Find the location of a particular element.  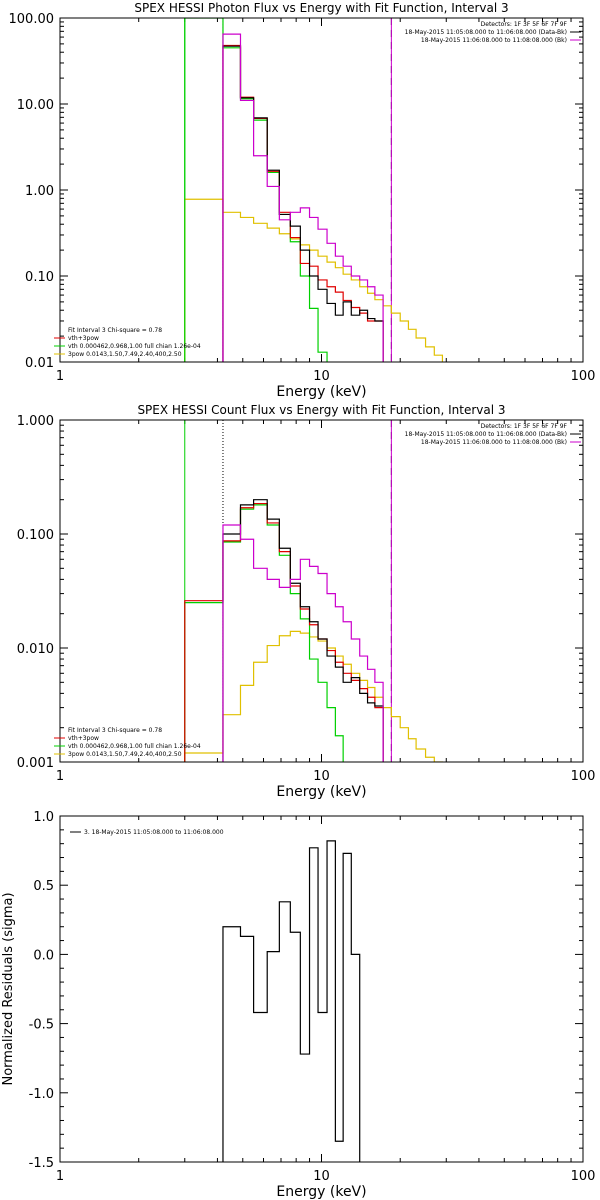

y-tick-label: -0.5 is located at coordinates (41, 1025).